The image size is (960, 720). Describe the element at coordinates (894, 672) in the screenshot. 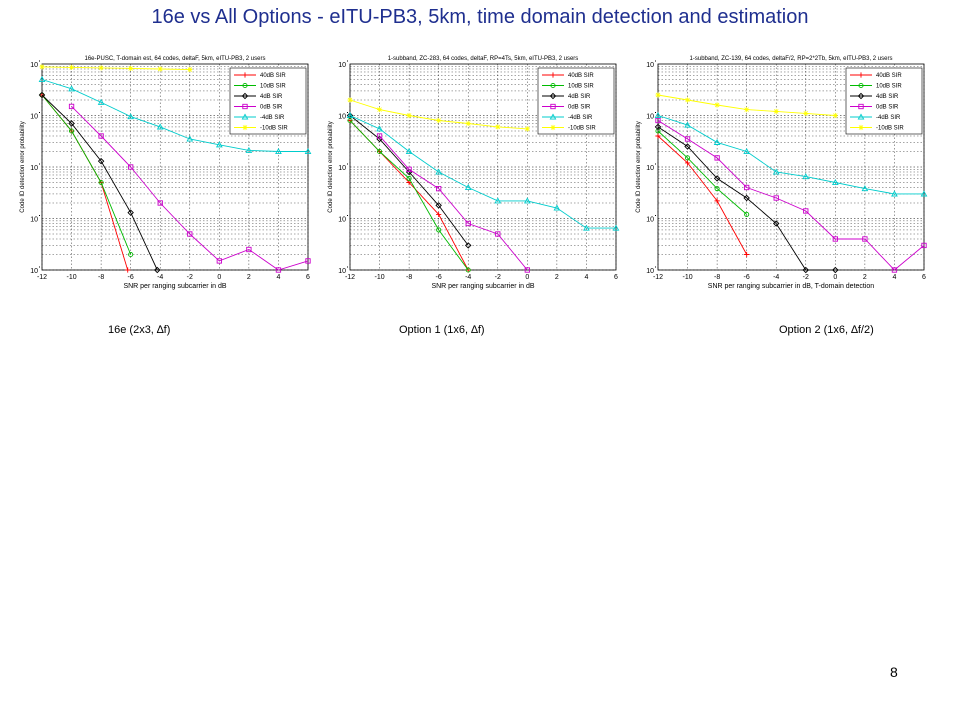

I see `page-number: 8` at that location.